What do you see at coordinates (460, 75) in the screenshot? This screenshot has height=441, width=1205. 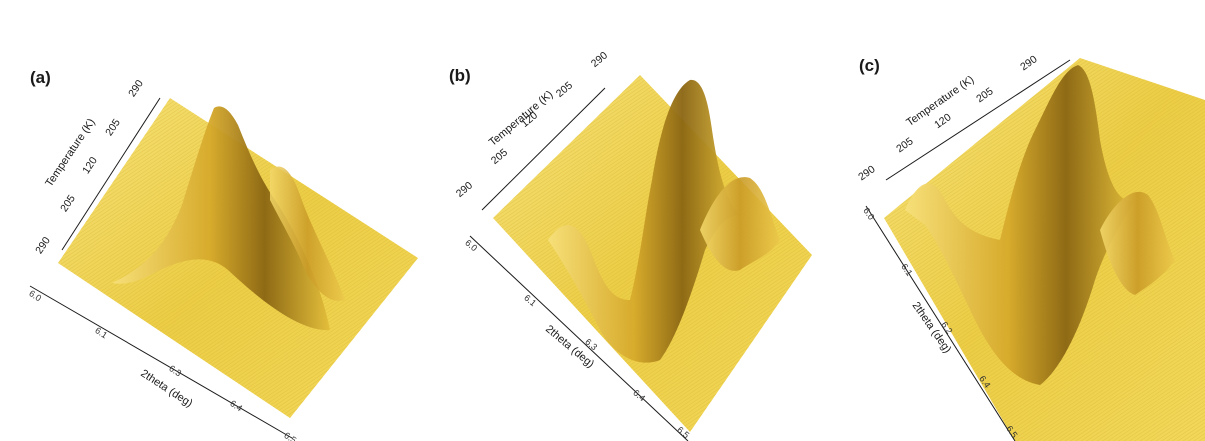 I see `panel-label-b: (b)` at bounding box center [460, 75].